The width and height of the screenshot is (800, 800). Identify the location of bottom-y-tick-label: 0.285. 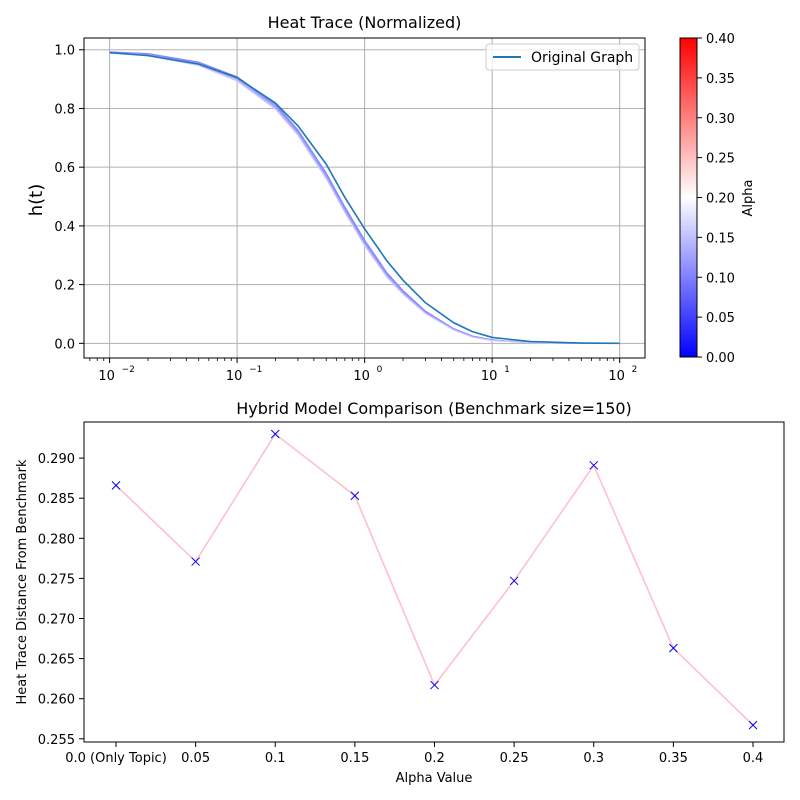
(56, 499).